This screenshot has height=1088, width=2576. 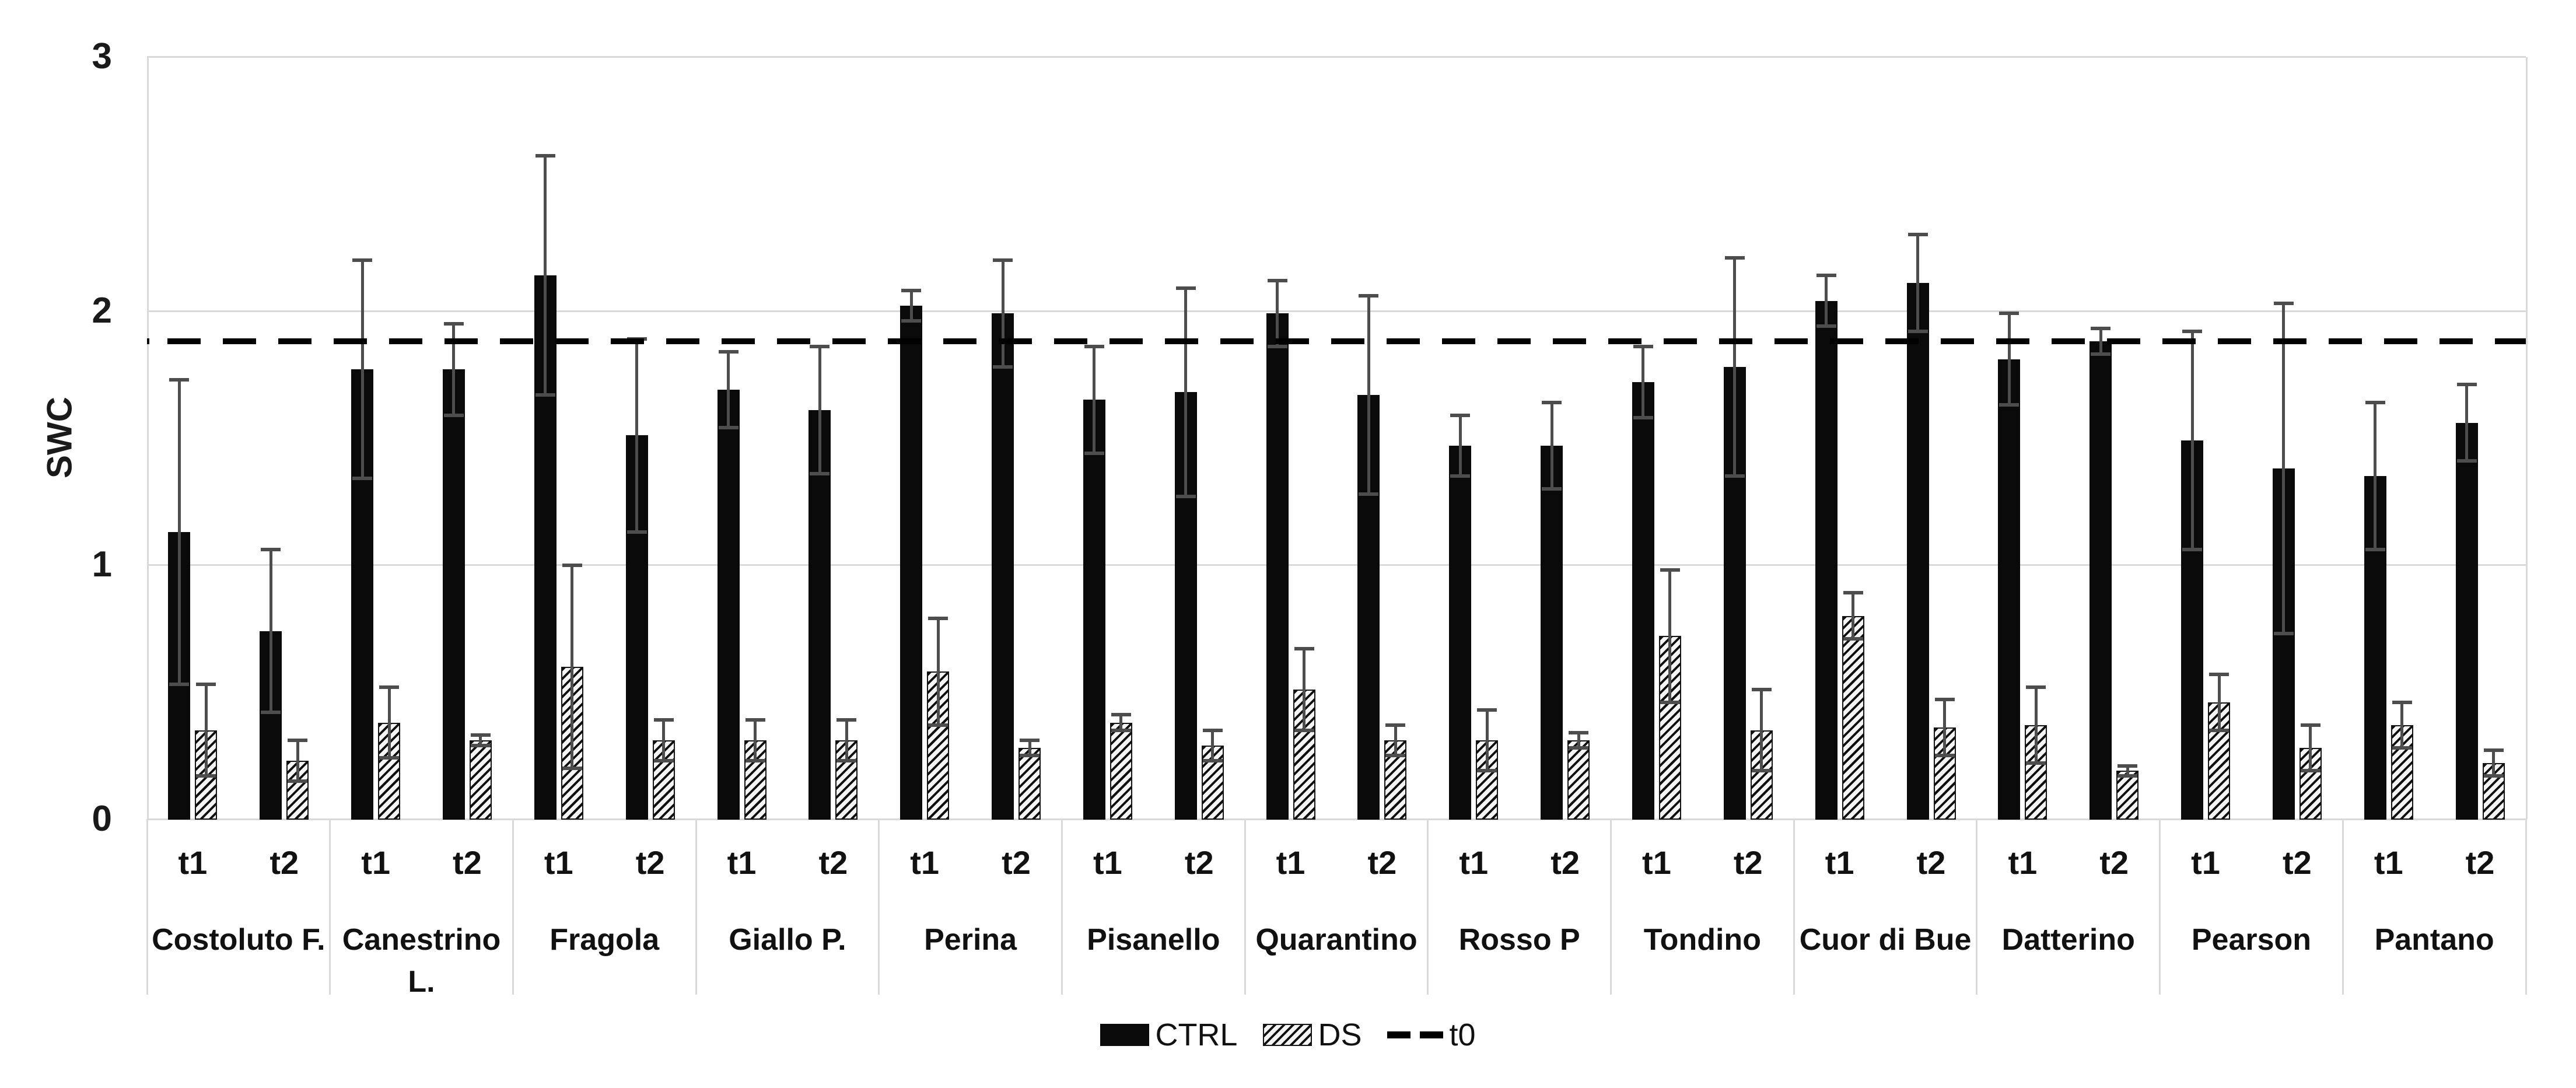 What do you see at coordinates (102, 819) in the screenshot?
I see `y-tick-0: 0` at bounding box center [102, 819].